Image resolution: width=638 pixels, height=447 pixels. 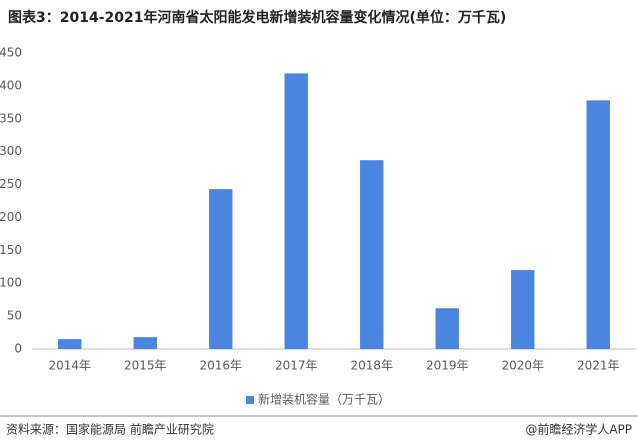 I want to click on source: 资料来源：国家能源局 前瞻产业研究院, so click(x=110, y=429).